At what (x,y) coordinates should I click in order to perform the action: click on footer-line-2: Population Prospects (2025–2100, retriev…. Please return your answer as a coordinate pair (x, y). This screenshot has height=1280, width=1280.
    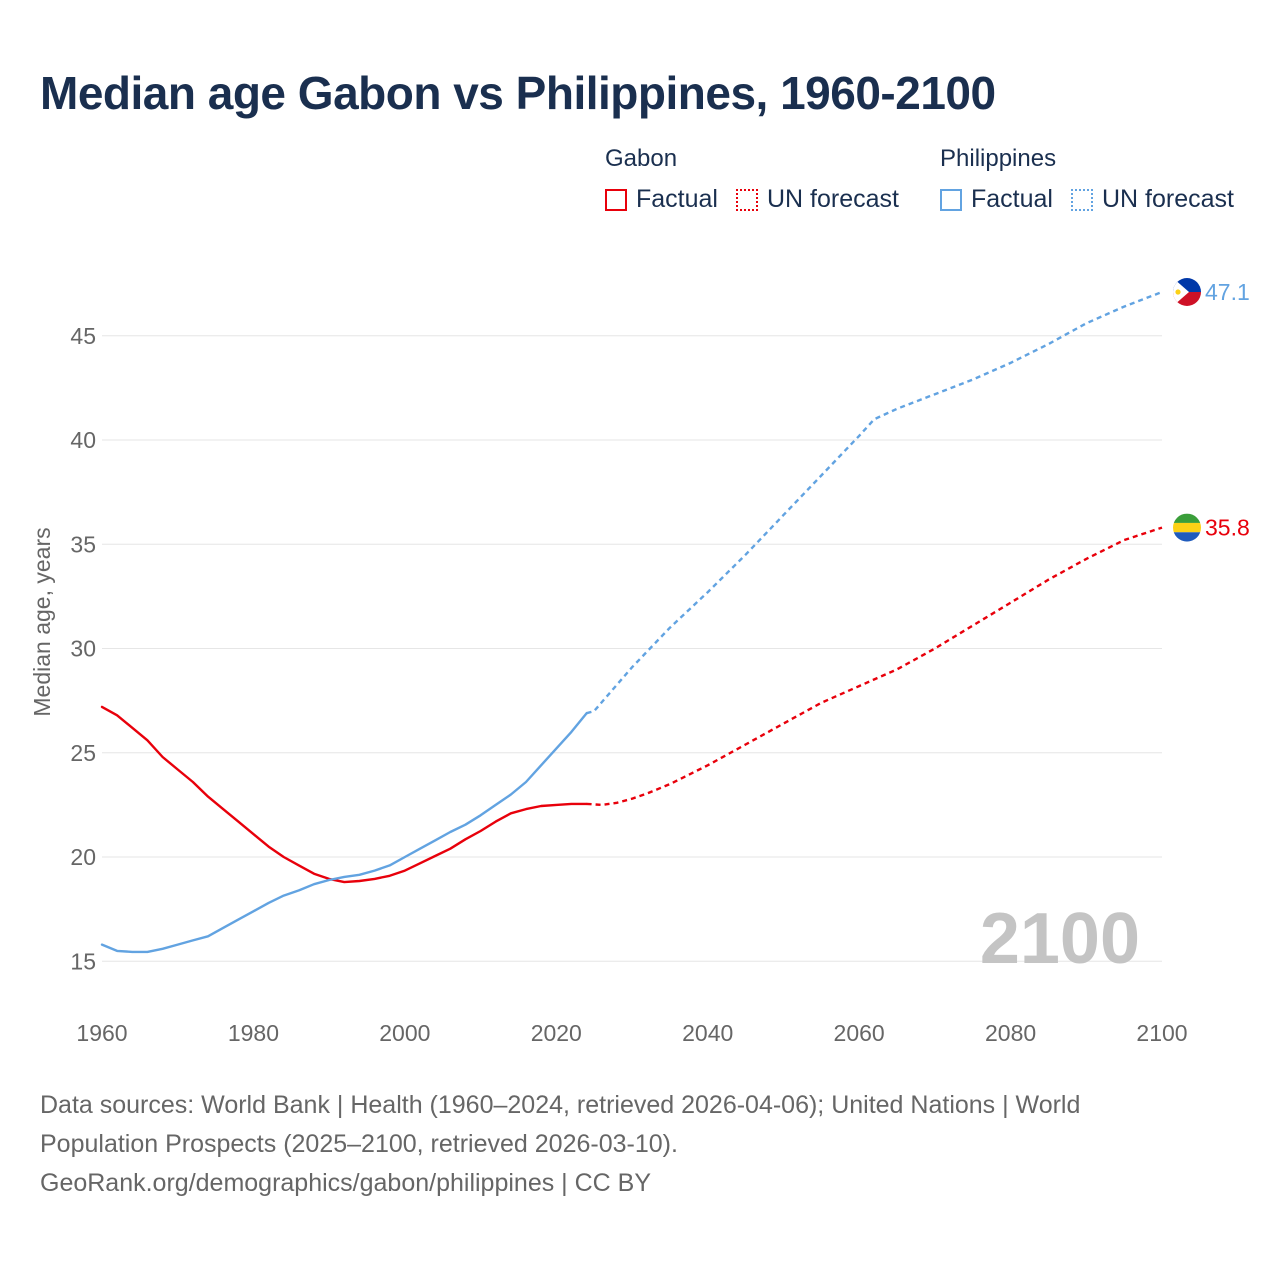
    Looking at the image, I should click on (359, 1144).